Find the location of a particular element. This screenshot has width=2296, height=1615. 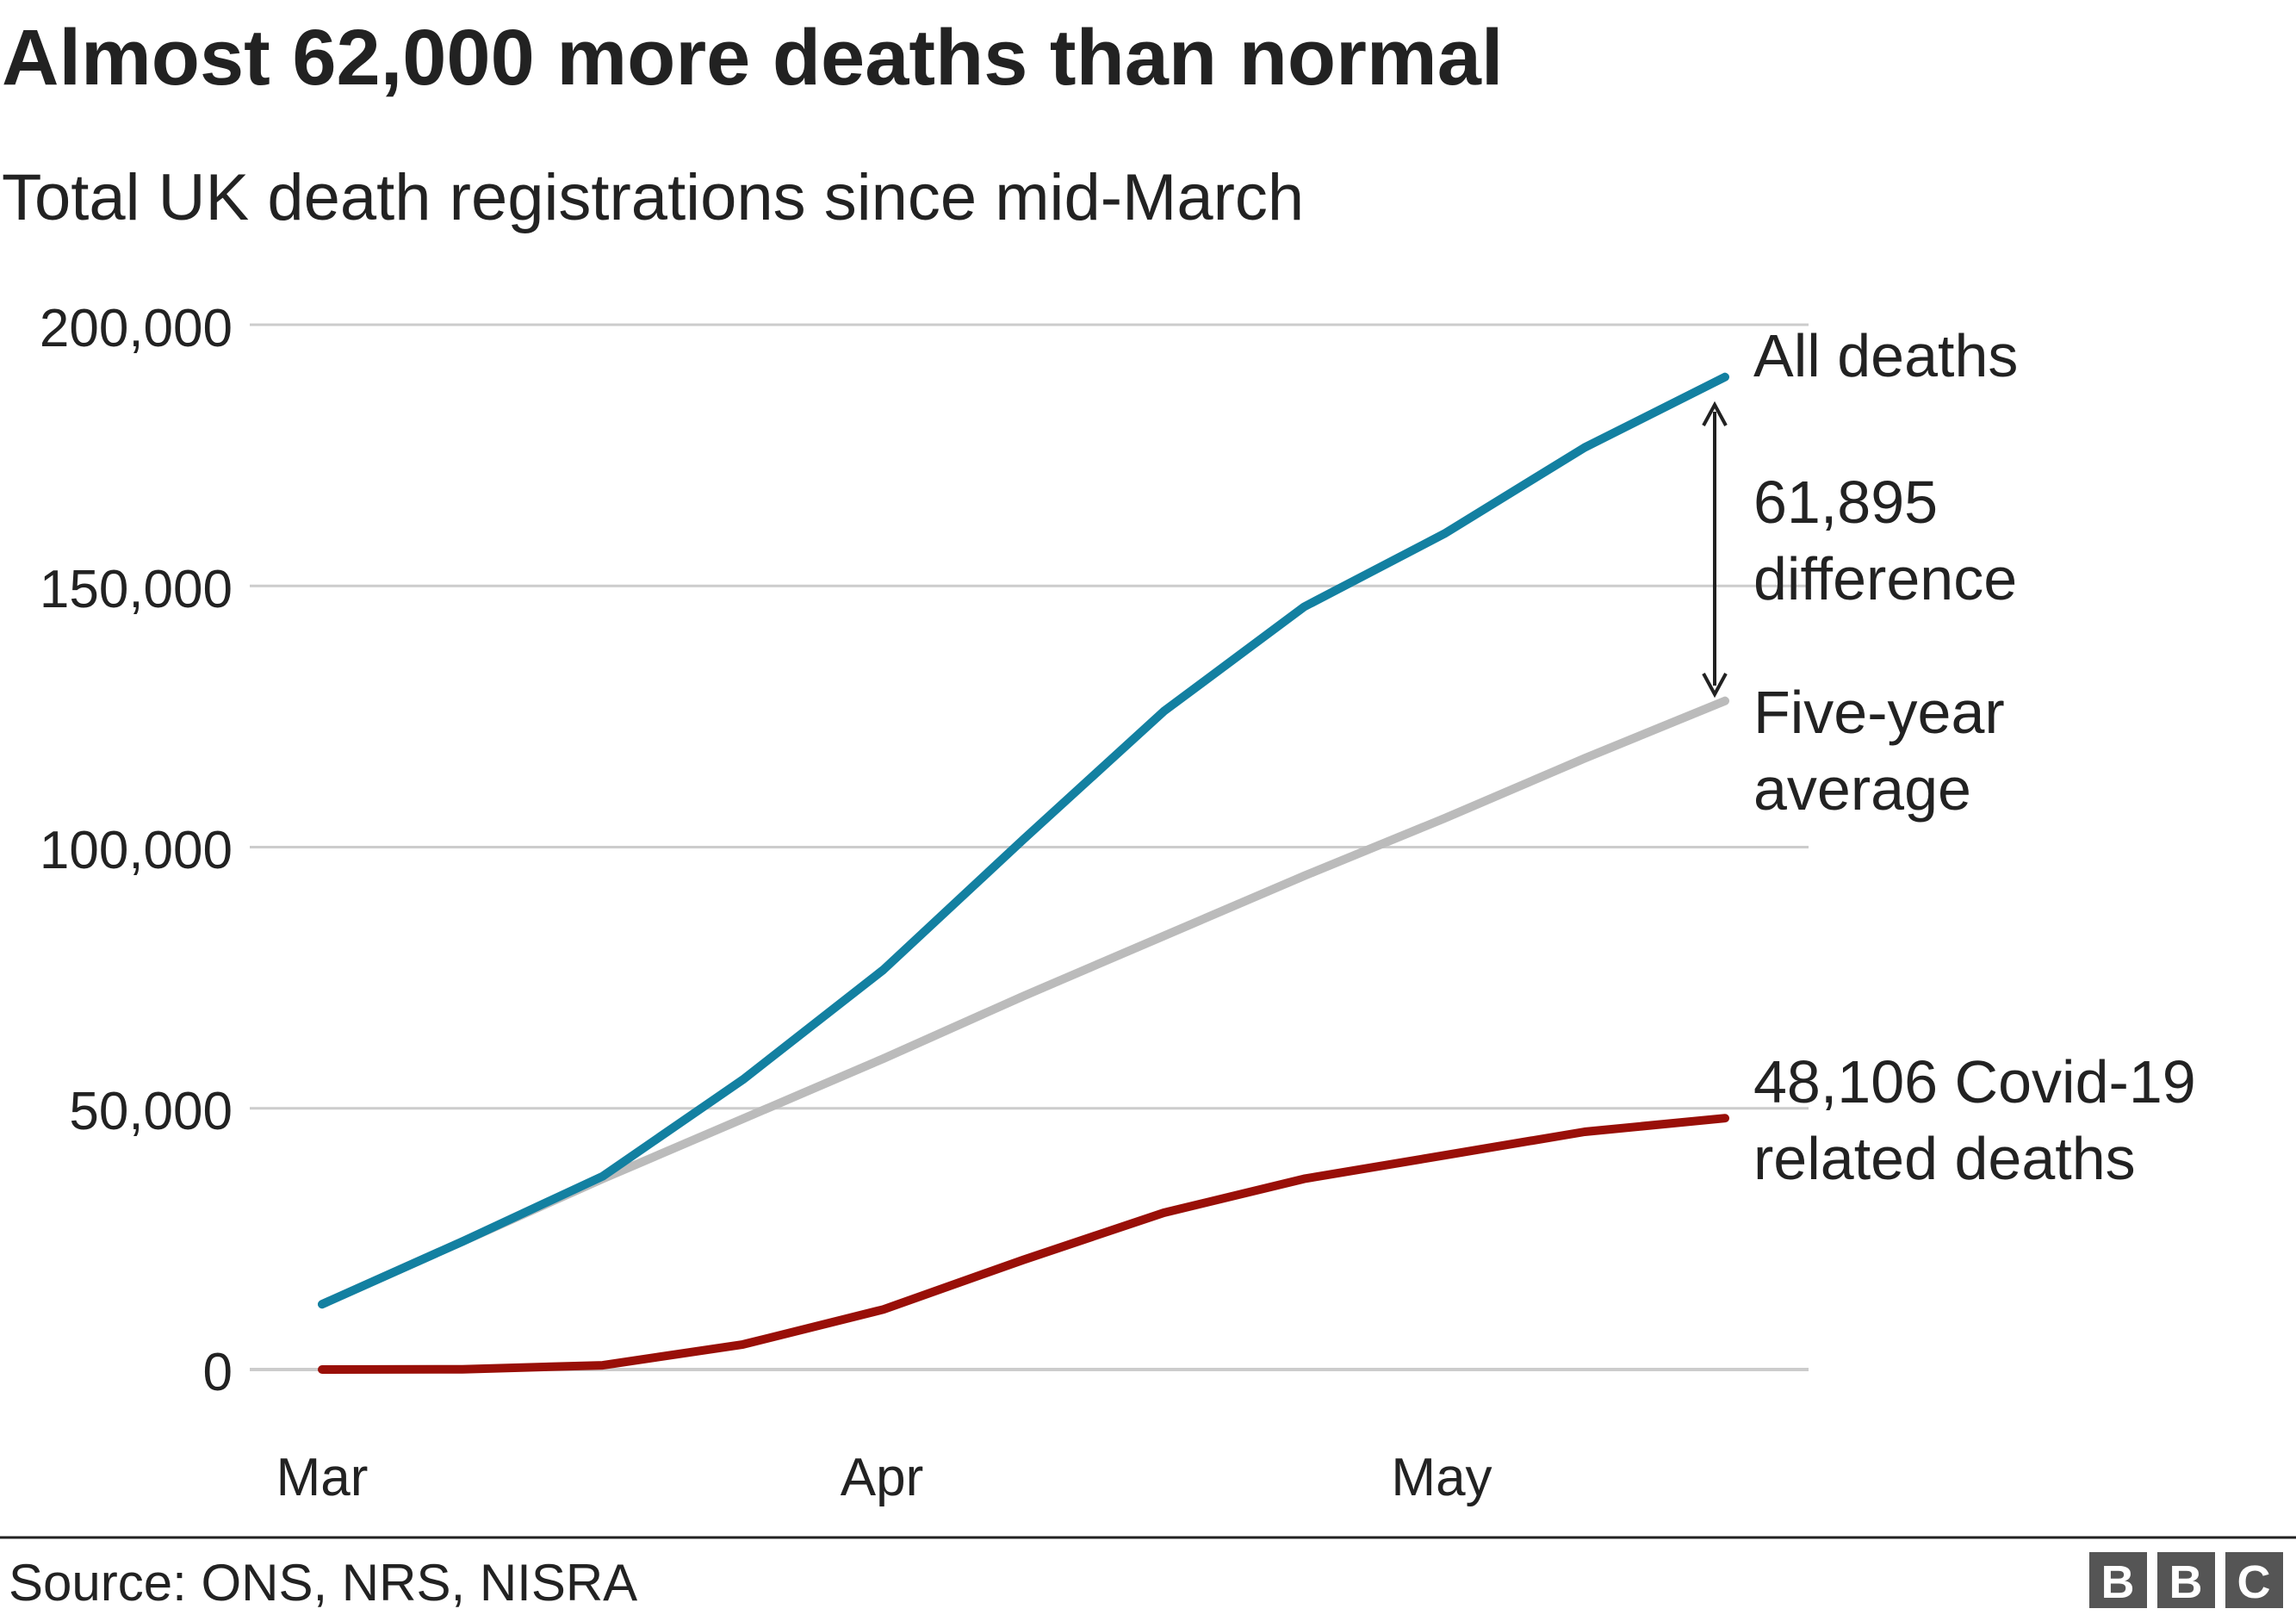

difference-arrow-head-top is located at coordinates (1715, 413).